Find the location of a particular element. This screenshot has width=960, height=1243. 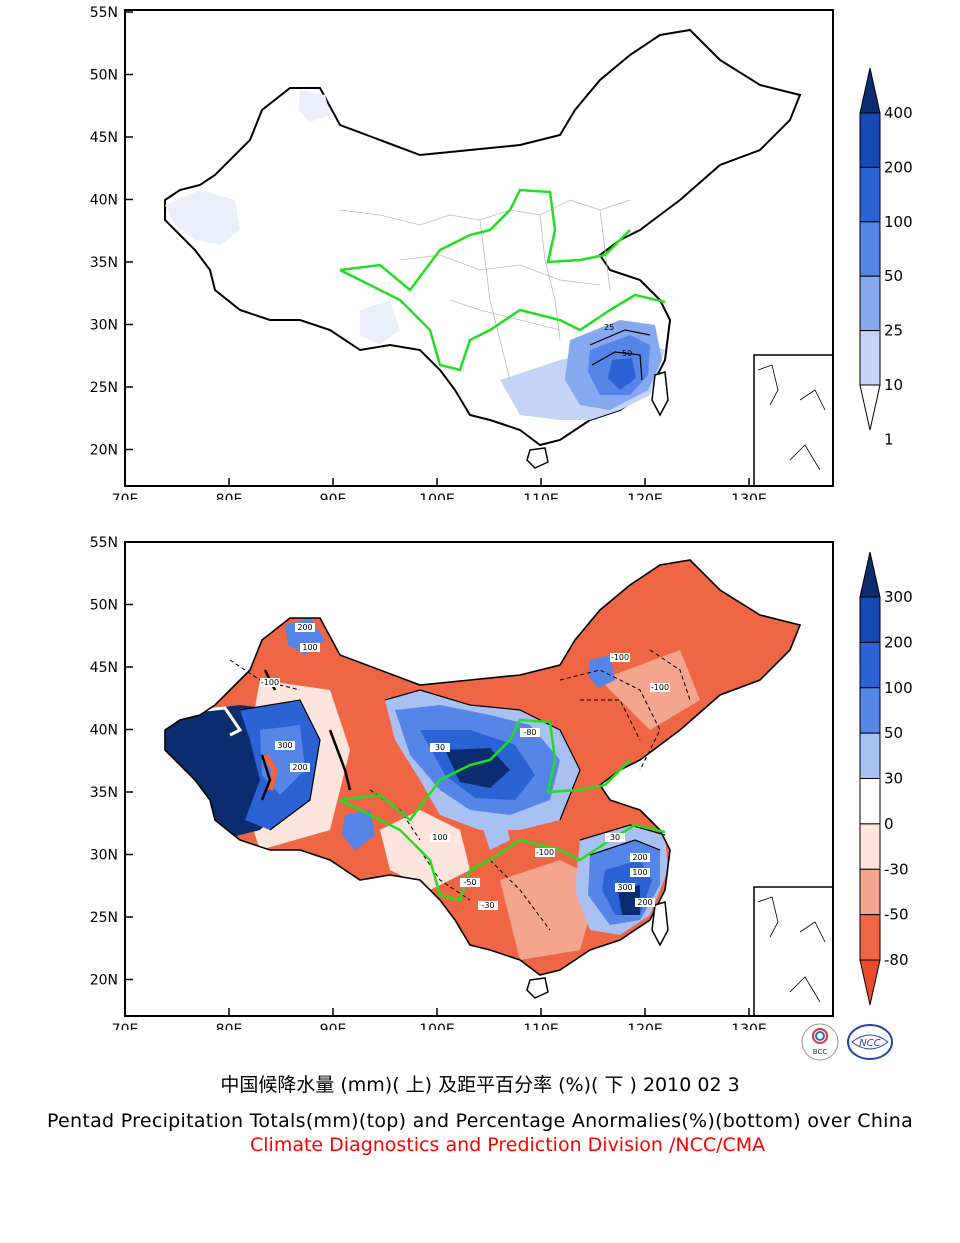

colorbar-label: -30 is located at coordinates (896, 869).